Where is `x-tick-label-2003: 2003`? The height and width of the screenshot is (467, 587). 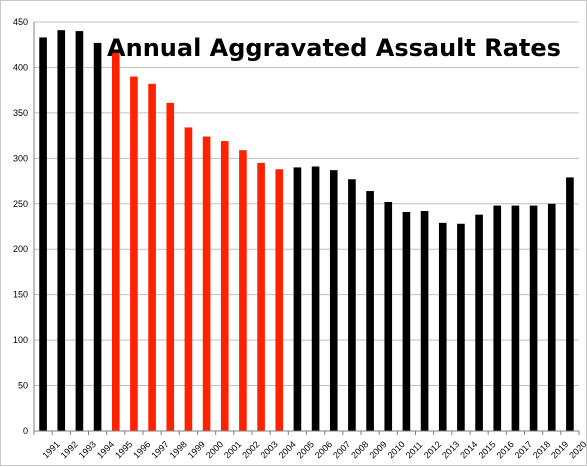
x-tick-label-2003: 2003 is located at coordinates (268, 449).